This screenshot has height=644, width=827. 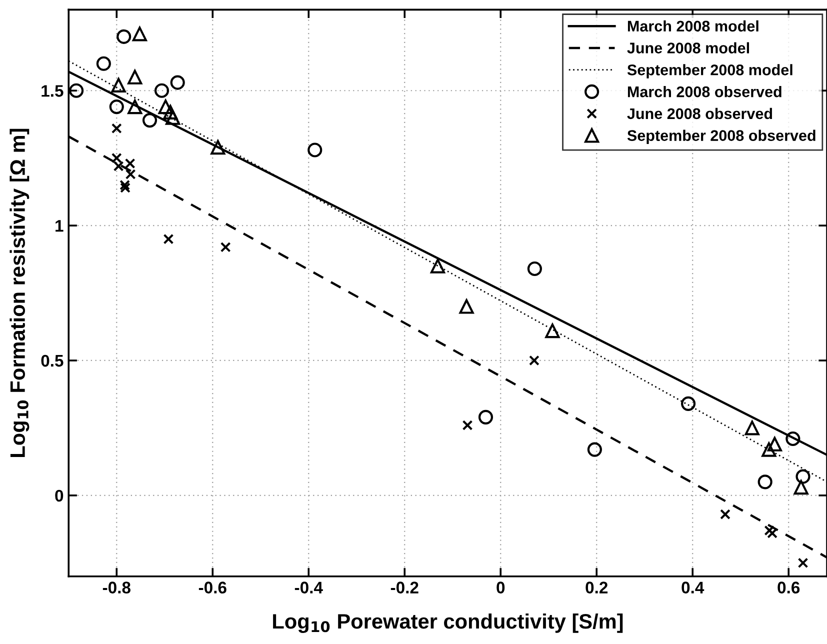 What do you see at coordinates (448, 623) in the screenshot?
I see `x-axis-title: Log$_{10}$ Porewater conductivity [S/m]` at bounding box center [448, 623].